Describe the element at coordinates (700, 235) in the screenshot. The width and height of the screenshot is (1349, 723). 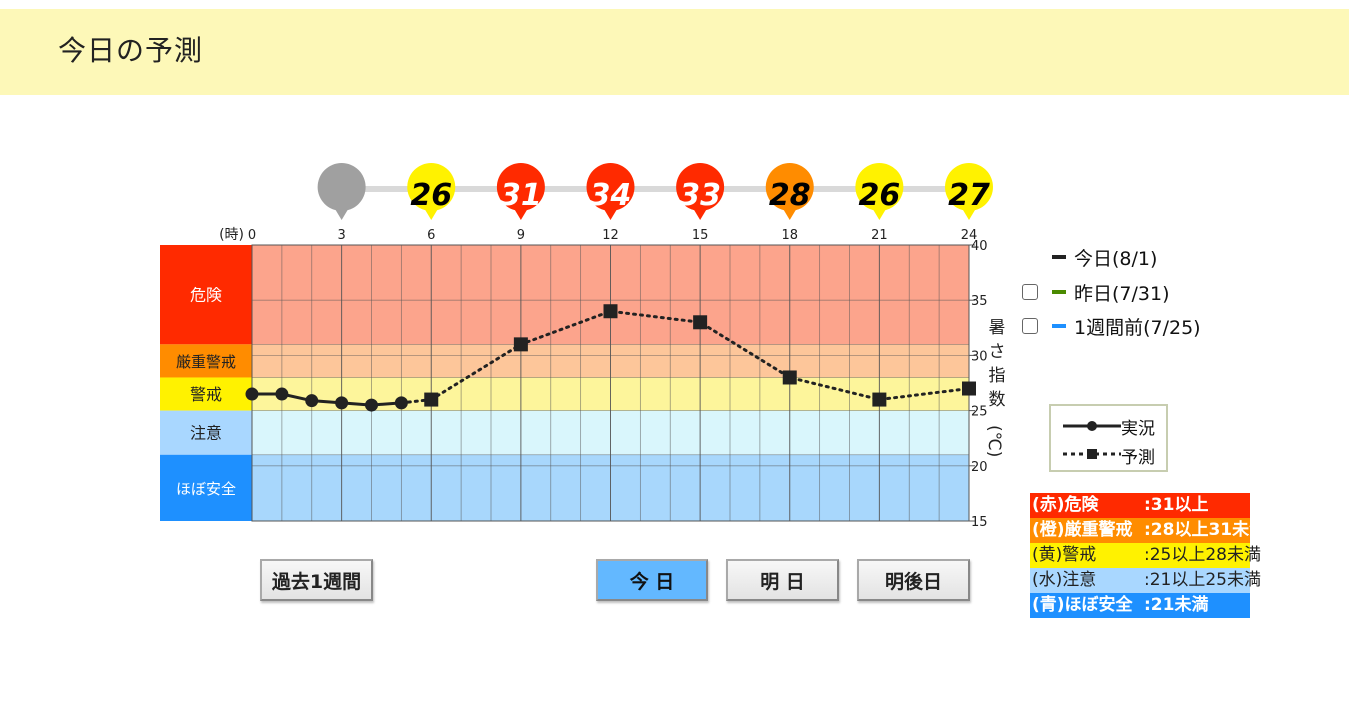
I see `x-tick-label: 15` at that location.